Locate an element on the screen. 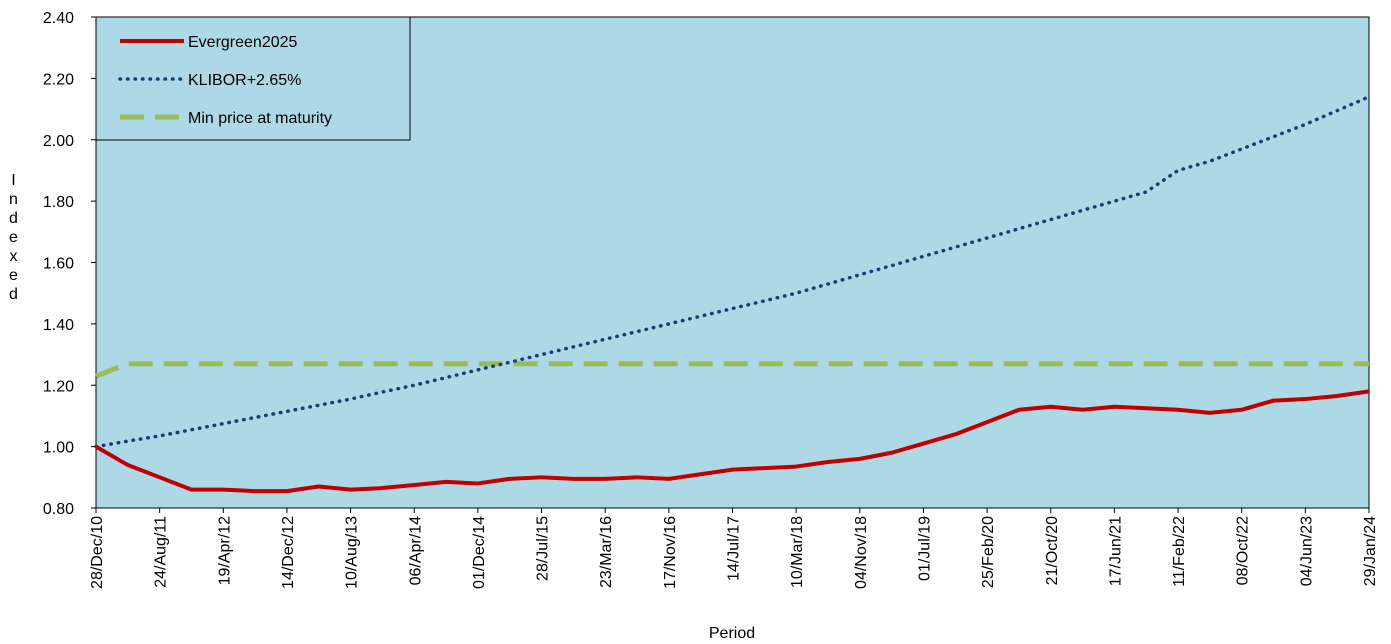 The width and height of the screenshot is (1391, 644). y-tick-label: 1.00 is located at coordinates (58, 448).